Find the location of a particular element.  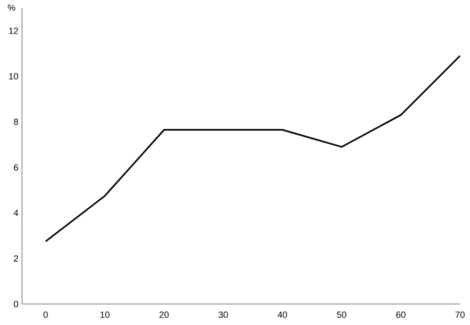

x-tick-label: 0 is located at coordinates (46, 315).